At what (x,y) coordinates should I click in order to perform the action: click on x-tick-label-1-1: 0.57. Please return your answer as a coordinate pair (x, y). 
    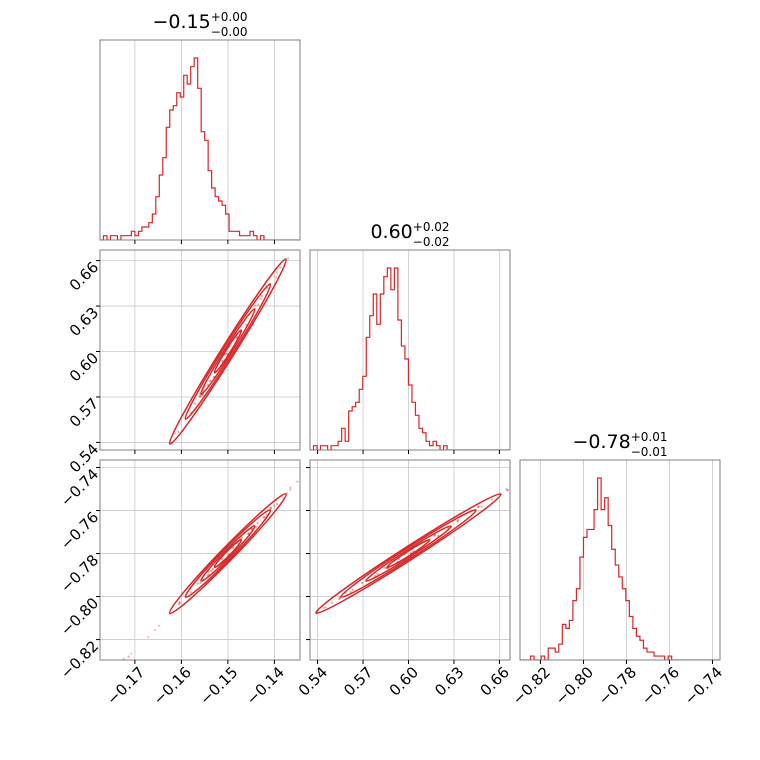
    Looking at the image, I should click on (358, 681).